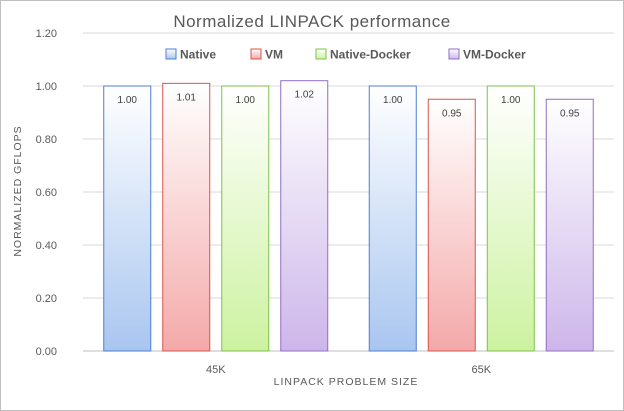 The image size is (624, 411). I want to click on data-label: 1.01, so click(187, 97).